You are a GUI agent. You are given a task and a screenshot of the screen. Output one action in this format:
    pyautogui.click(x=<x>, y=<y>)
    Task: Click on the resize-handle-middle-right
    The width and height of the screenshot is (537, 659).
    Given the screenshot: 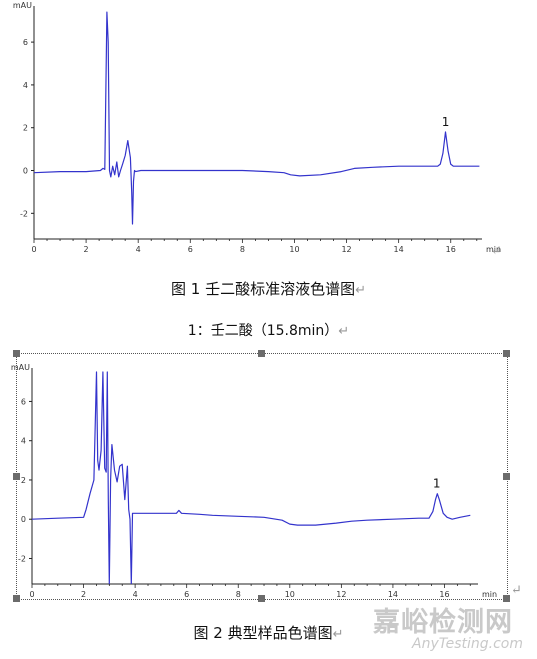 What is the action you would take?
    pyautogui.click(x=506, y=476)
    